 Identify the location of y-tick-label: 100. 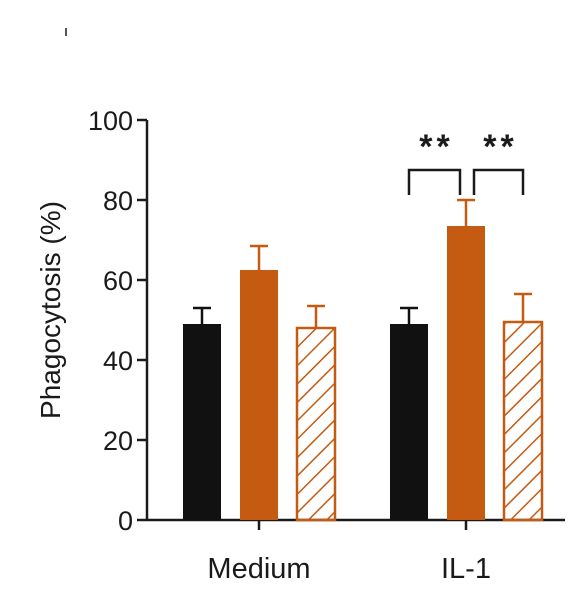
(110, 121).